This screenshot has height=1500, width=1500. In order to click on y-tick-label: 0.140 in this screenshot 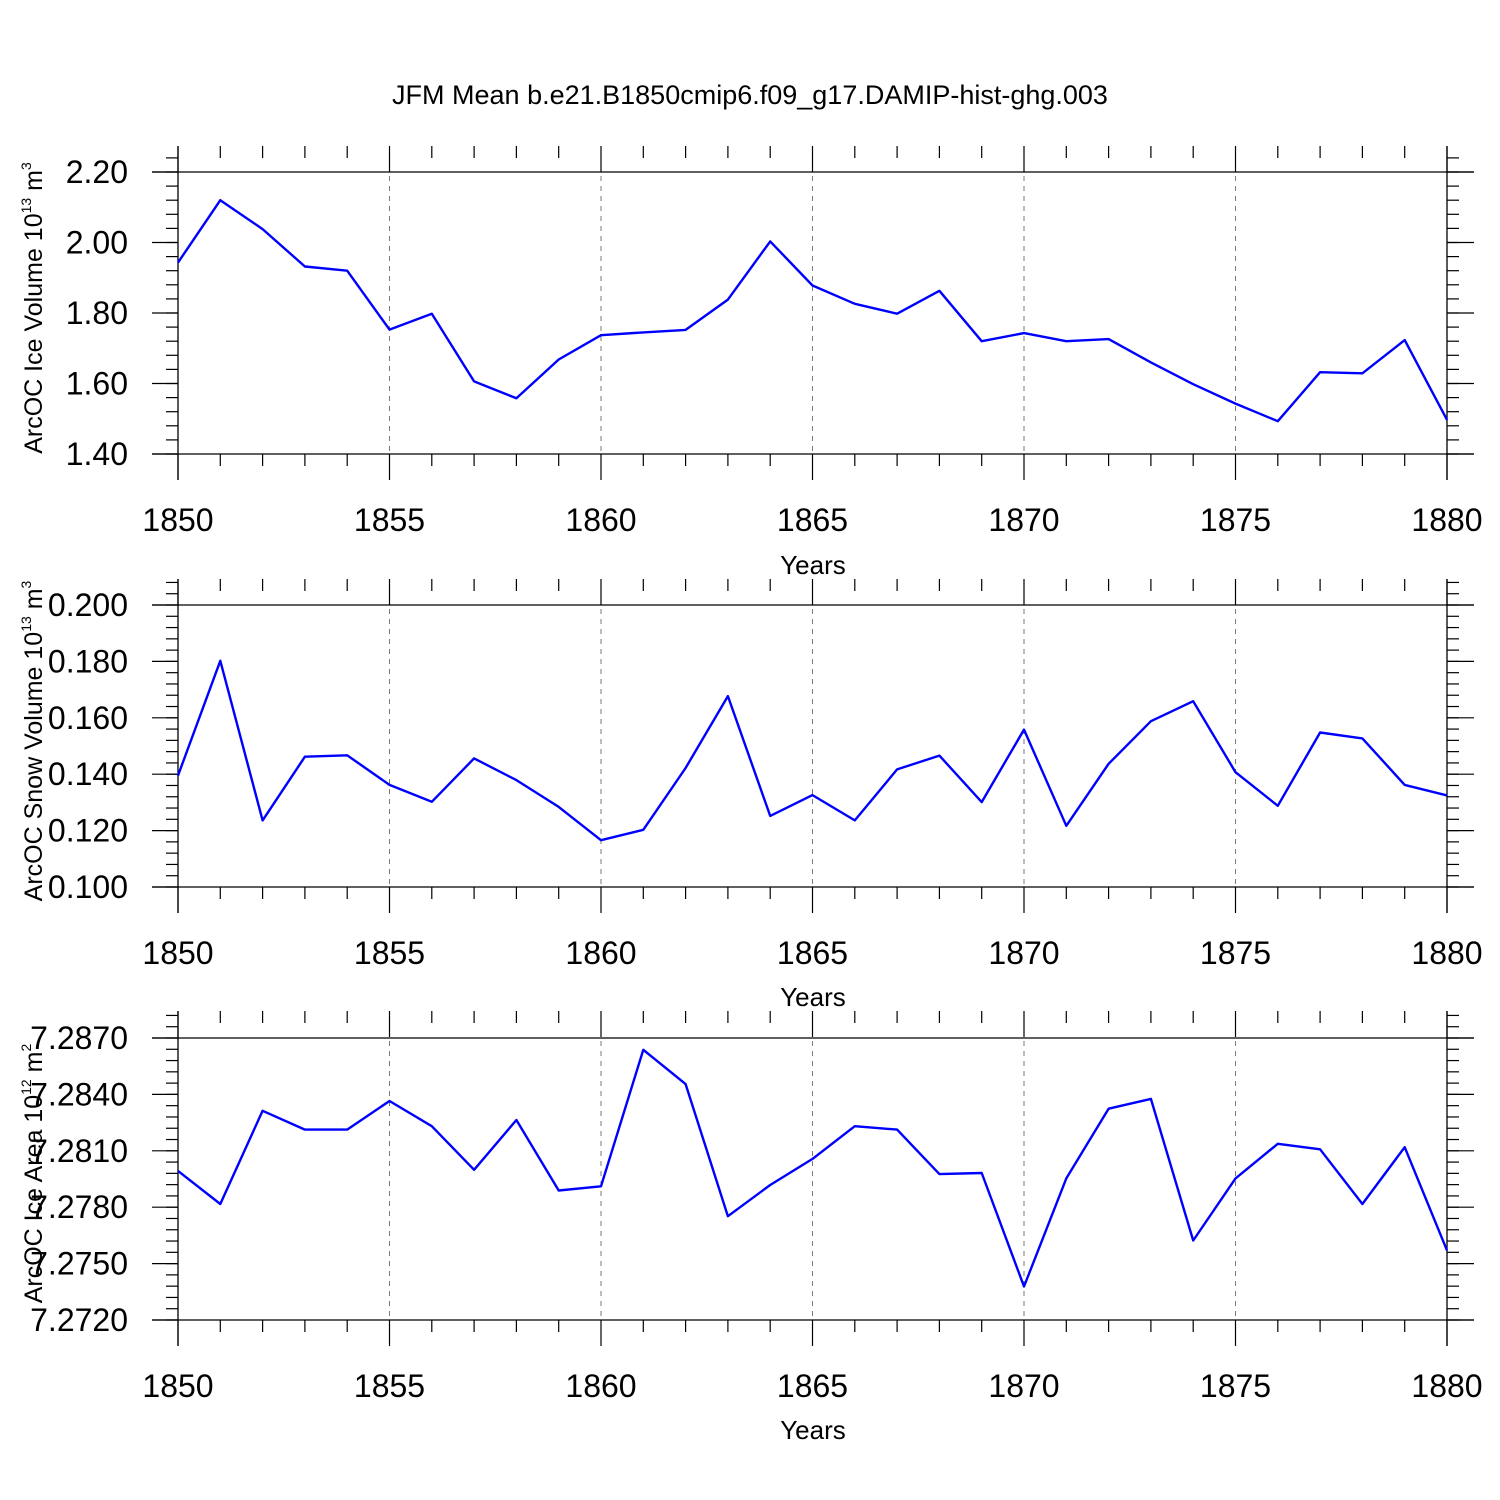, I will do `click(88, 774)`.